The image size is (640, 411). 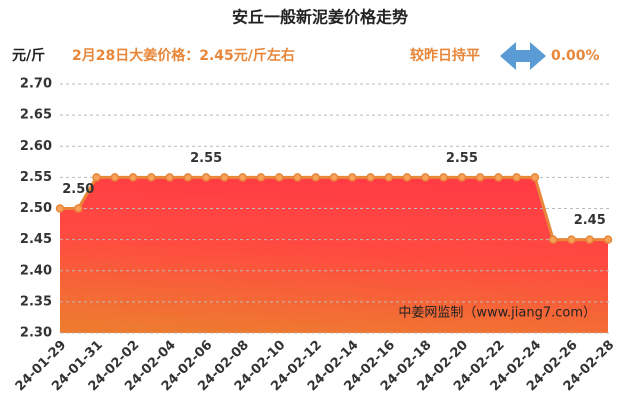 I want to click on change-value: 0.00%, so click(x=575, y=56).